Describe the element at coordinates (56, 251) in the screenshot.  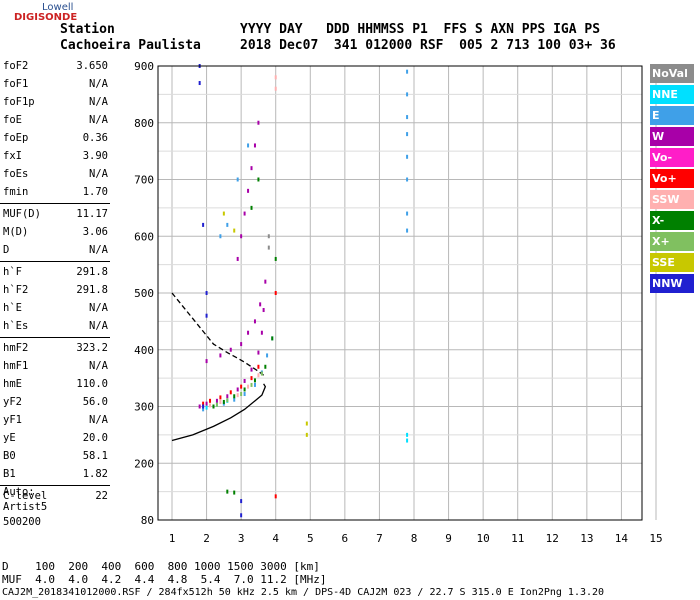
I see `param-row: D N/A` at that location.